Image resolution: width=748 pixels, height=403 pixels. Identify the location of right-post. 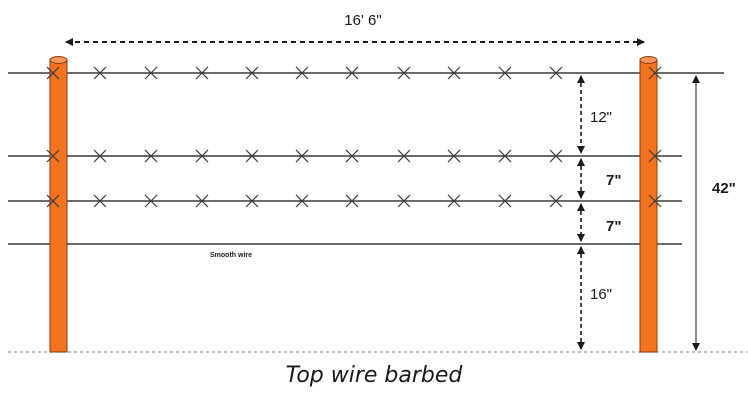
(648, 204).